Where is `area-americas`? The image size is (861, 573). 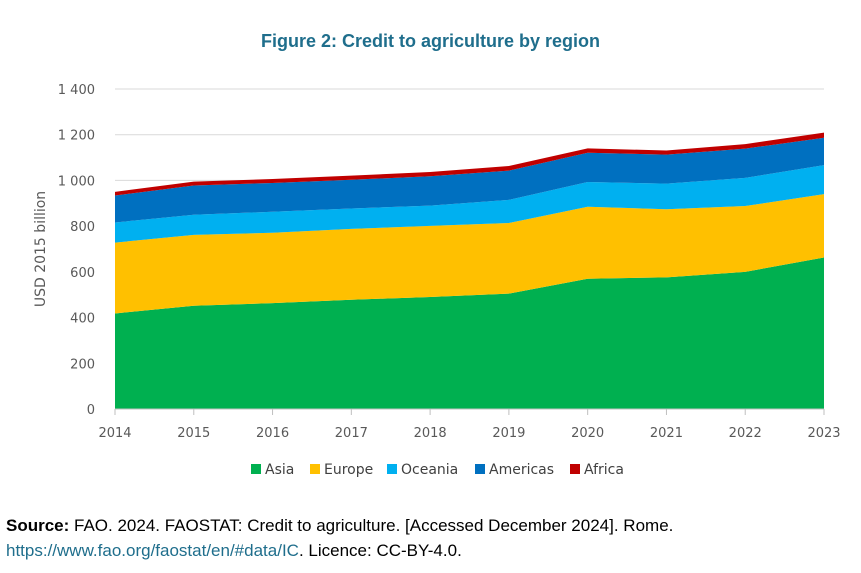 area-americas is located at coordinates (469, 180).